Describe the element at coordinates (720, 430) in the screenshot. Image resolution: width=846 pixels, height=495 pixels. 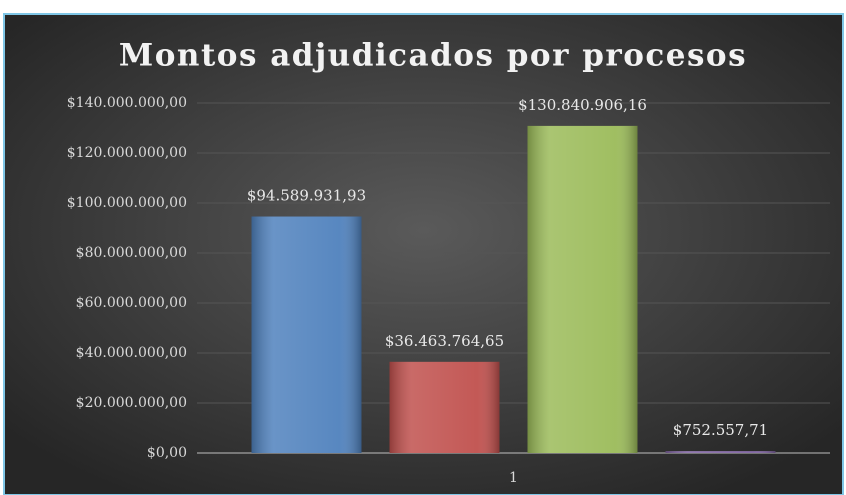
I see `value-label: $752.557,71` at that location.